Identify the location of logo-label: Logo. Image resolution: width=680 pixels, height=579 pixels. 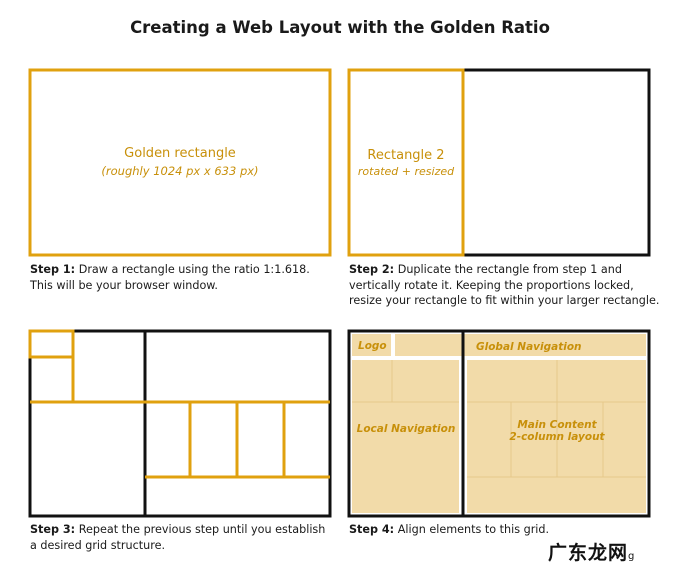
(372, 346).